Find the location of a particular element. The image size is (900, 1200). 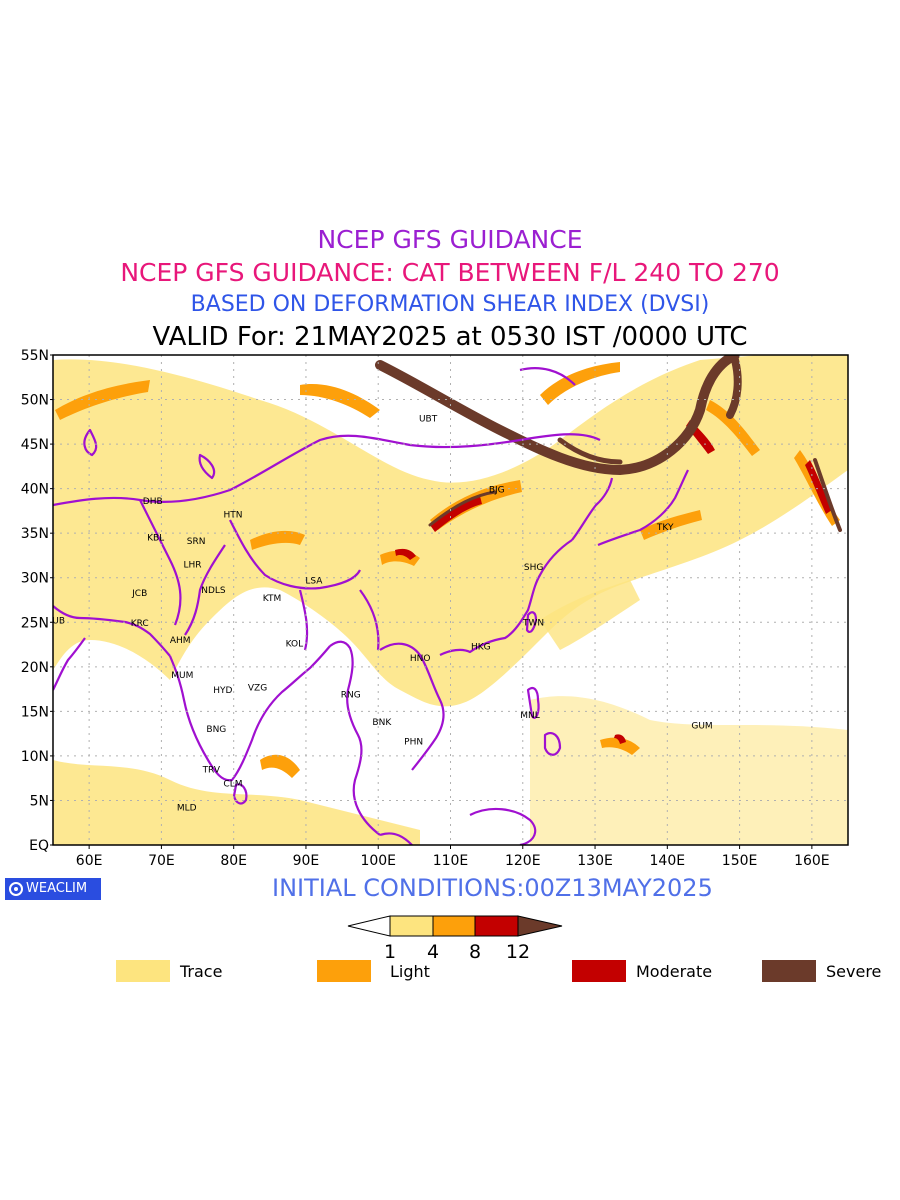

longitude-labels: 60E 70E 80E 90E 100E 110E 120E 130E 140E 150E 160E is located at coordinates (453, 857).